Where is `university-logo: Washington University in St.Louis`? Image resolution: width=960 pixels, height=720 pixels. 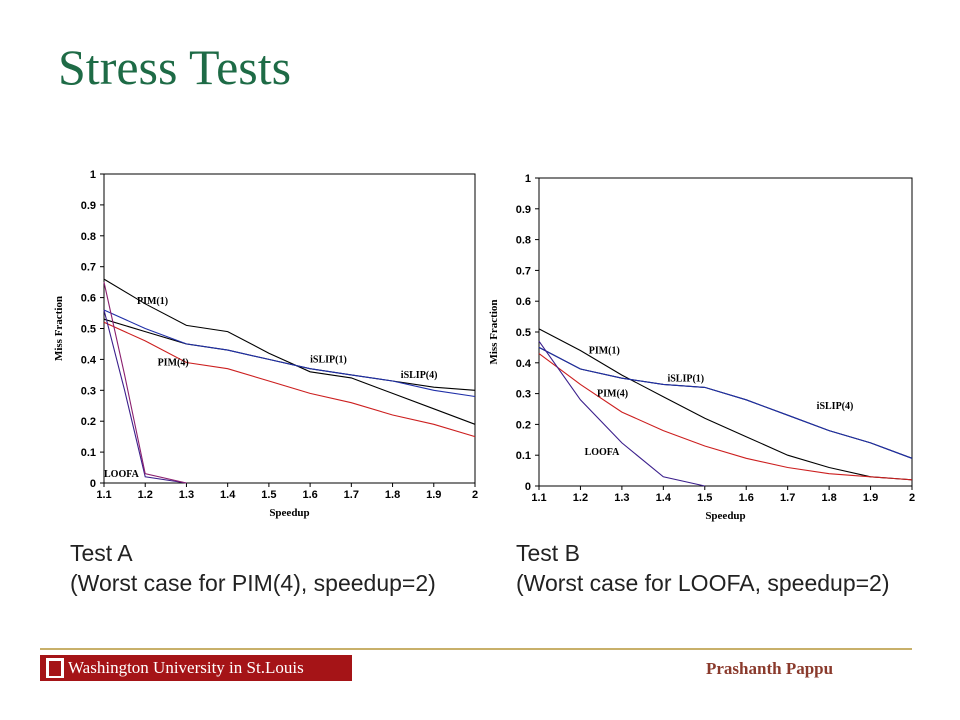
university-logo: Washington University in St.Louis is located at coordinates (196, 668).